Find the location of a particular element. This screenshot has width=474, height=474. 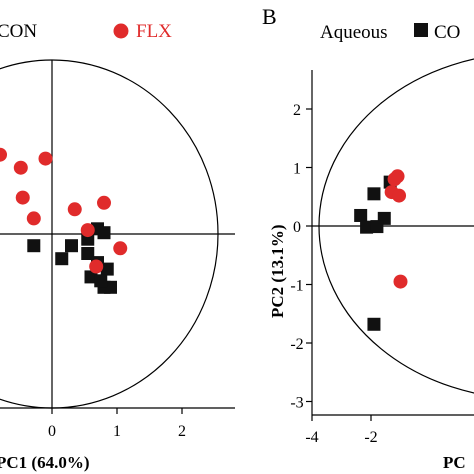

panel-a-x-tick-label: 0 is located at coordinates (52, 431).